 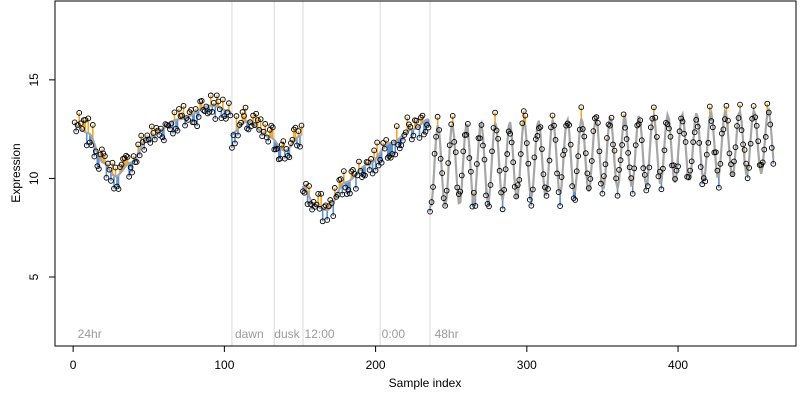 I want to click on annotation-label: 0:00, so click(x=394, y=334).